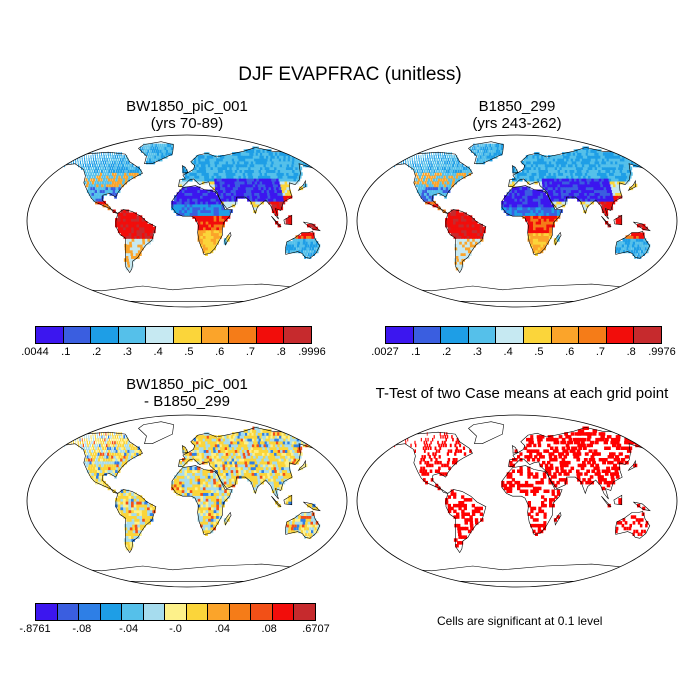 Image resolution: width=700 pixels, height=700 pixels. Describe the element at coordinates (187, 401) in the screenshot. I see `panel3-title-line2: - B1850_299` at that location.